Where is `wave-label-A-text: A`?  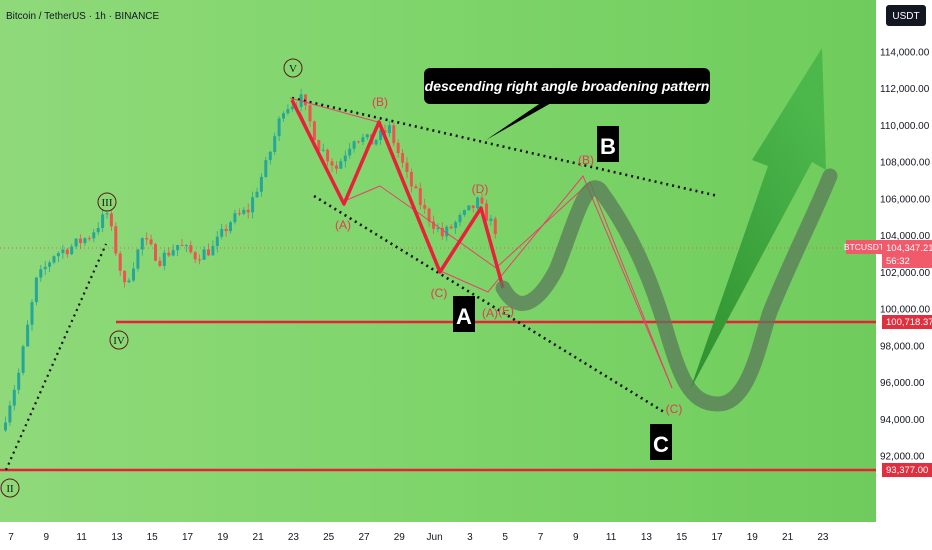 wave-label-A-text: A is located at coordinates (464, 316).